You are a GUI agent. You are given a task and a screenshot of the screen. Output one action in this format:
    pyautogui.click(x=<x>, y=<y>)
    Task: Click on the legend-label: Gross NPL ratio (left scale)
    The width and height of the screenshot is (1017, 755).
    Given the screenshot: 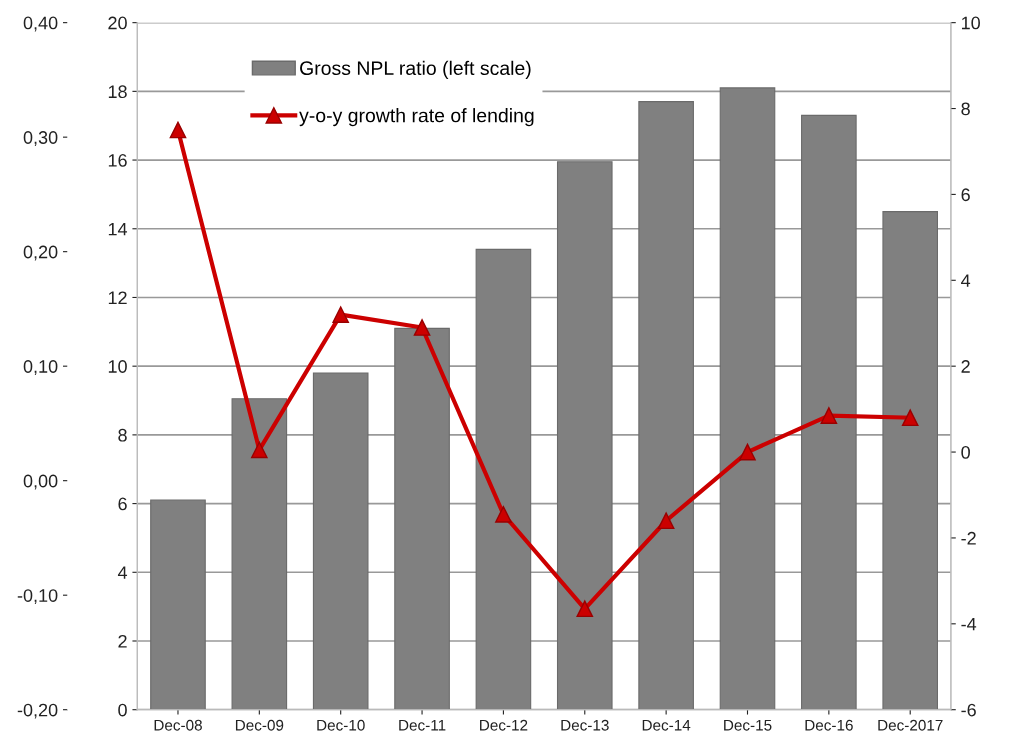 What is the action you would take?
    pyautogui.click(x=415, y=69)
    